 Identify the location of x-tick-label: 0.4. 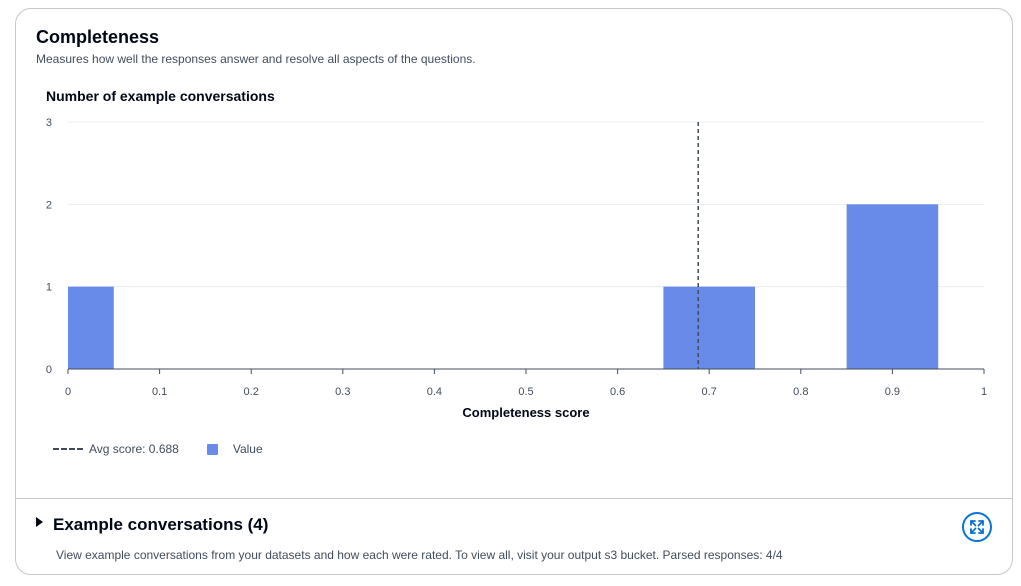
(434, 392).